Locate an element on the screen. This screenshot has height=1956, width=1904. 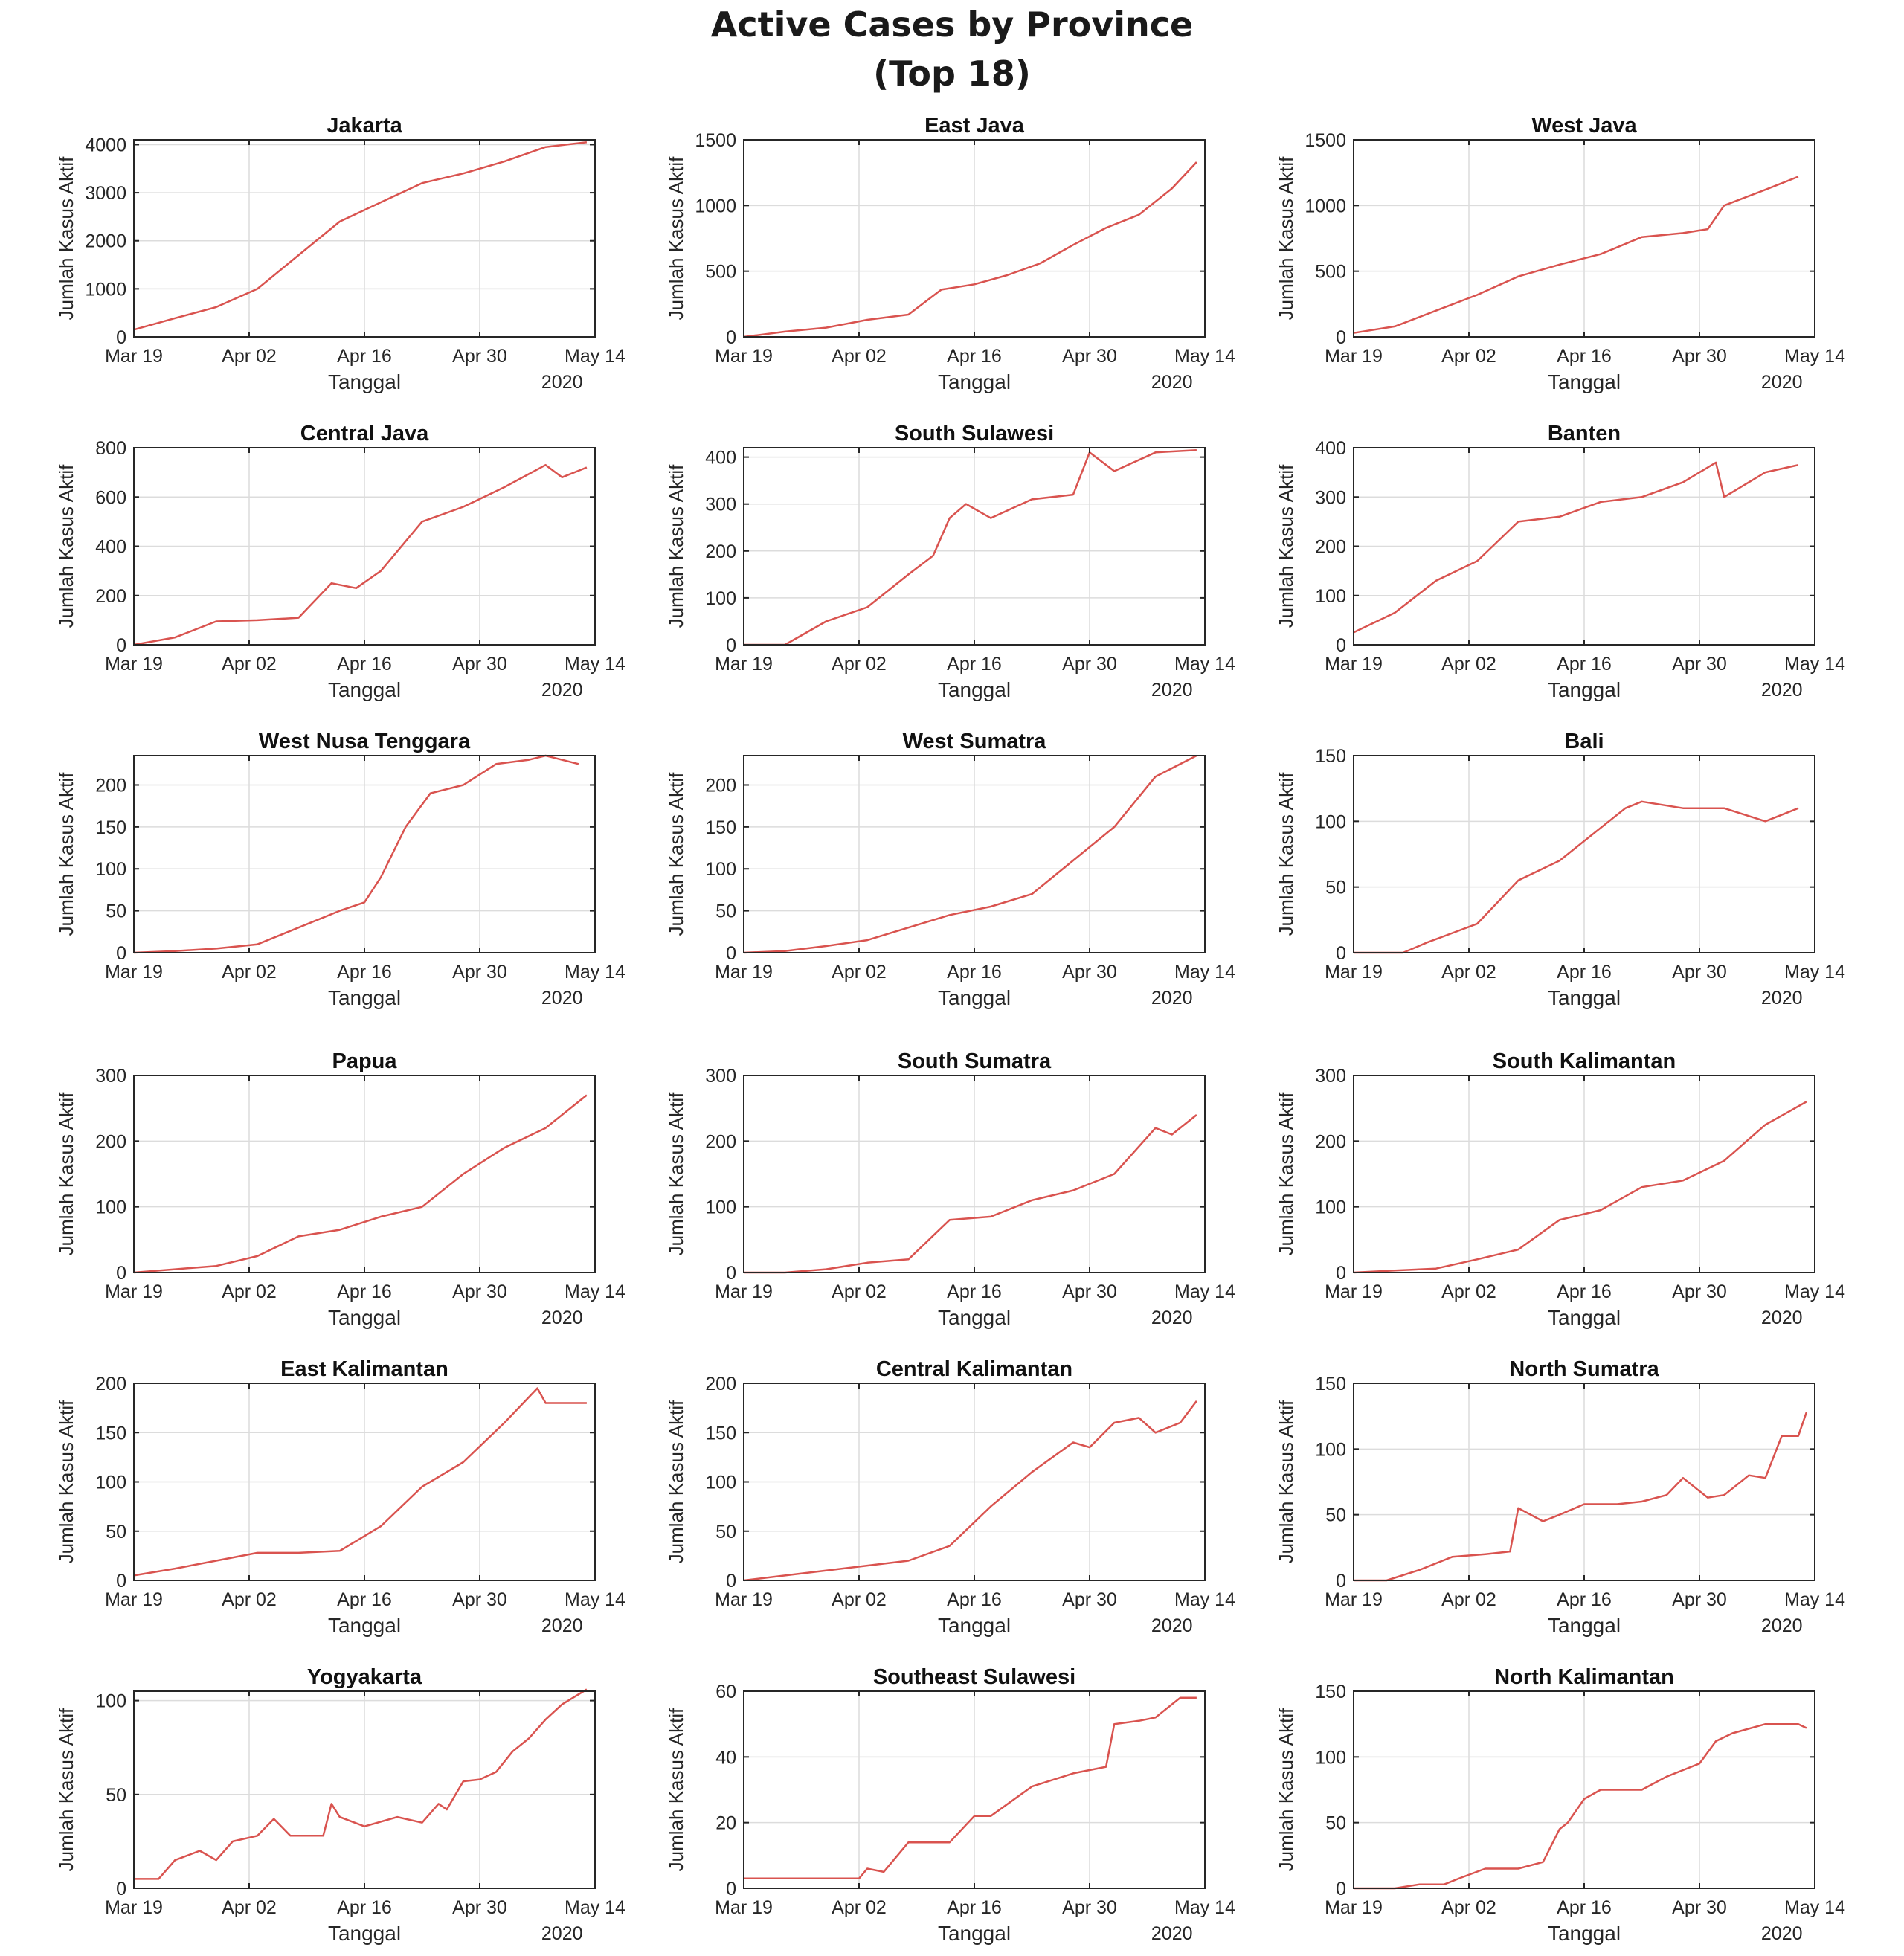
y-tick-label: 500 is located at coordinates (720, 272).